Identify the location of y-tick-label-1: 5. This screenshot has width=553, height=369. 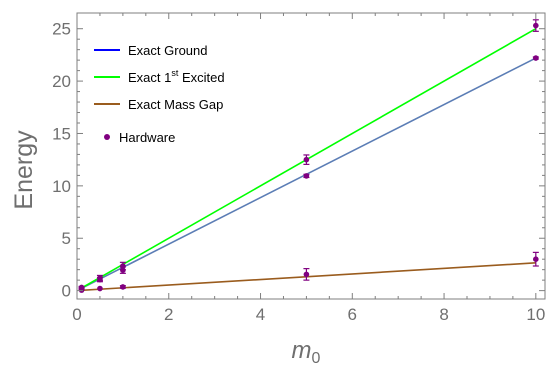
(66, 238).